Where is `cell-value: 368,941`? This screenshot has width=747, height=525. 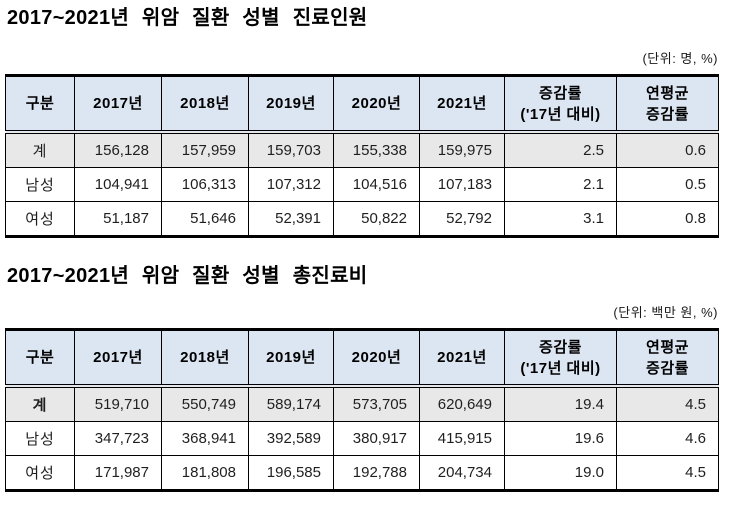
cell-value: 368,941 is located at coordinates (205, 438).